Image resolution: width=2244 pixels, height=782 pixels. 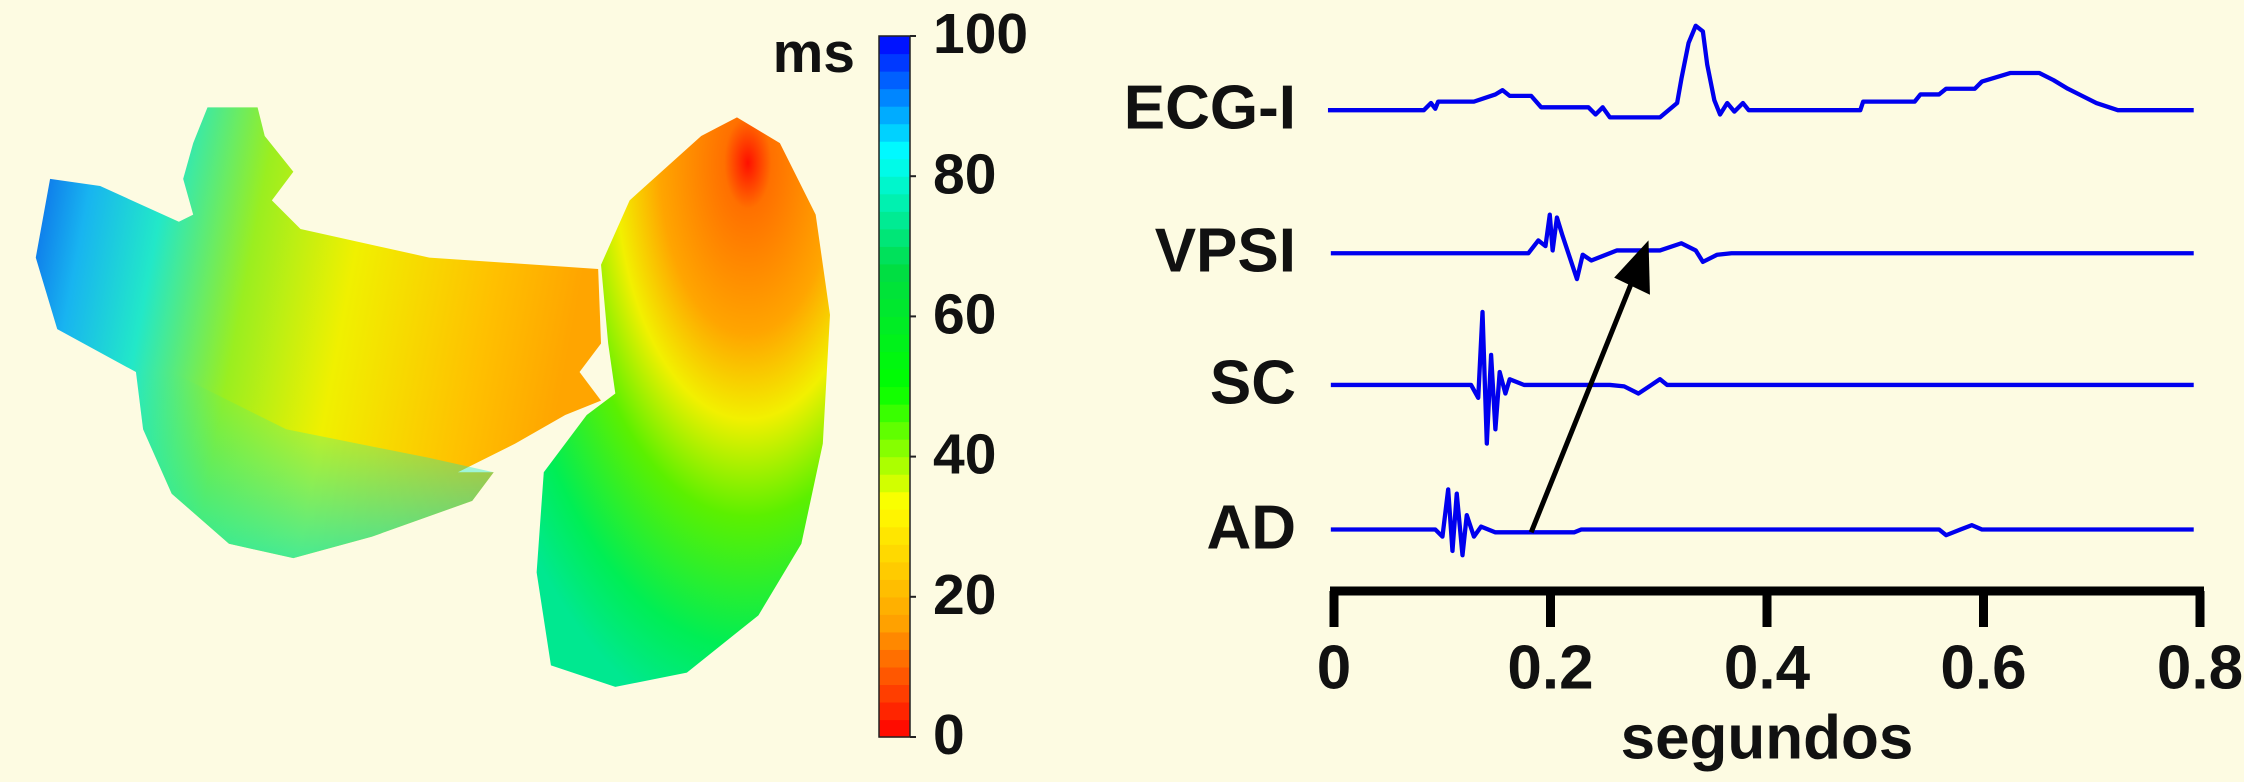 I want to click on colorbar-frame, so click(x=894, y=386).